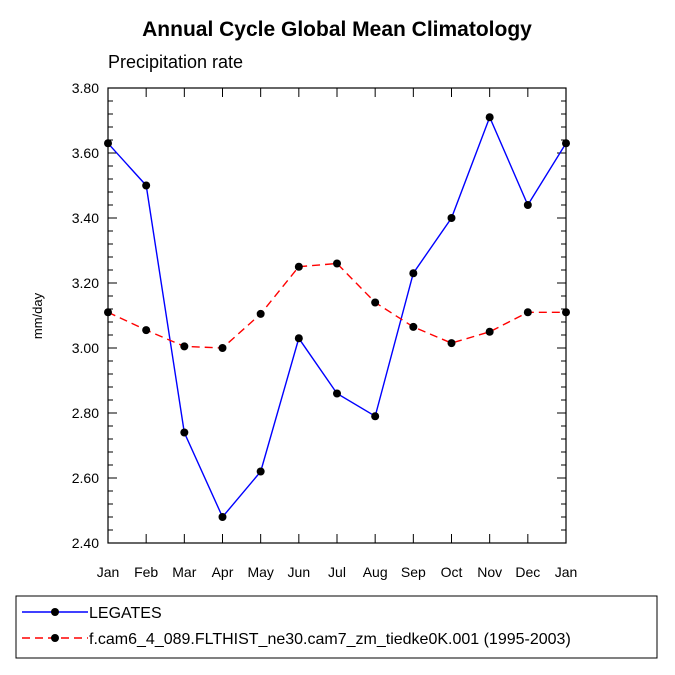 The width and height of the screenshot is (675, 675). I want to click on y-tick-label: 3.80, so click(85, 88).